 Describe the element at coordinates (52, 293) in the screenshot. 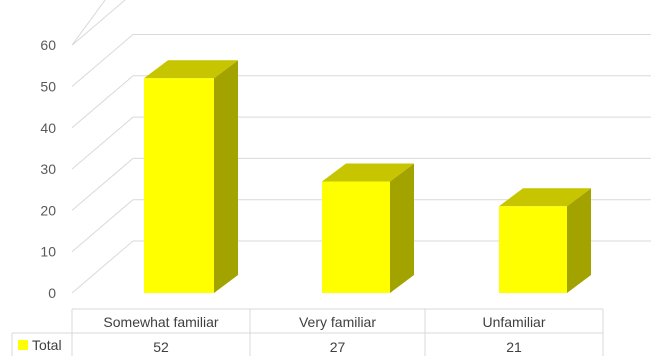

I see `y-tick-label: 0` at that location.